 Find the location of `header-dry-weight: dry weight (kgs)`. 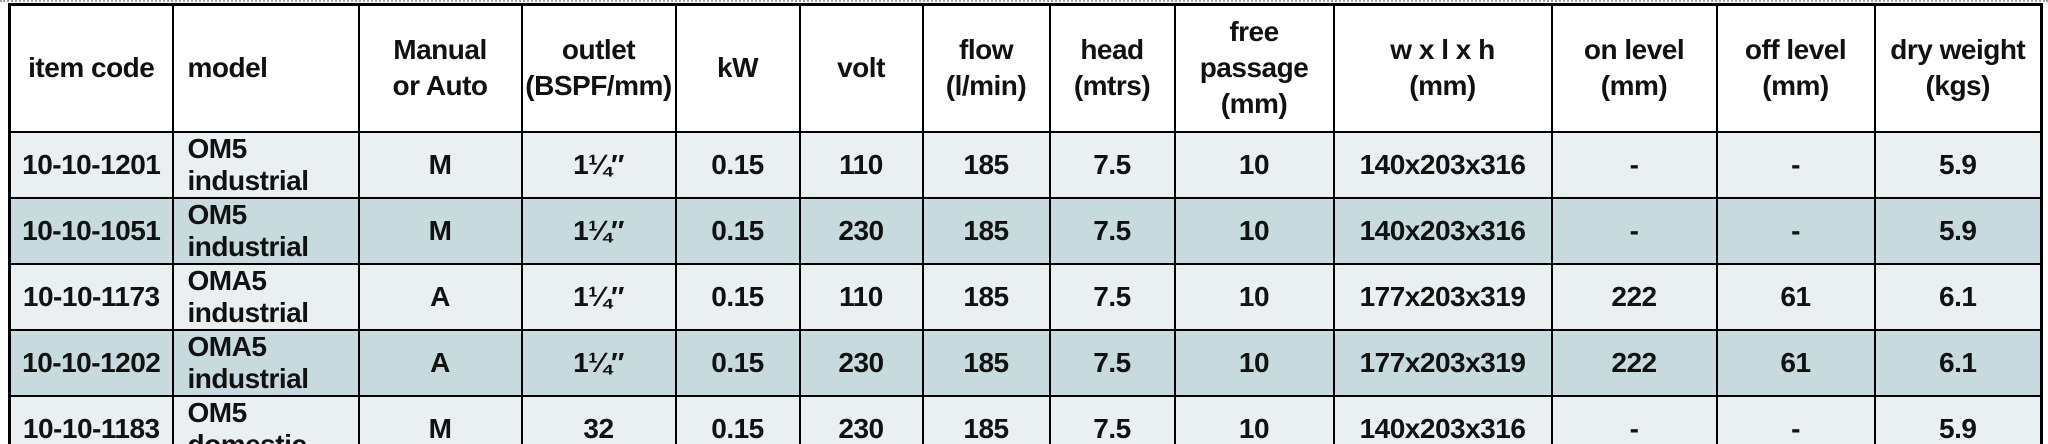

header-dry-weight: dry weight (kgs) is located at coordinates (1958, 68).